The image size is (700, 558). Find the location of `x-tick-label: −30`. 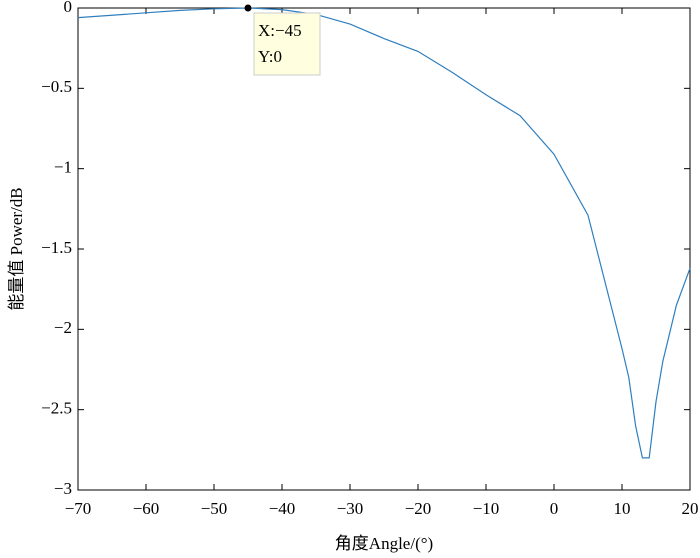

x-tick-label: −30 is located at coordinates (350, 508).